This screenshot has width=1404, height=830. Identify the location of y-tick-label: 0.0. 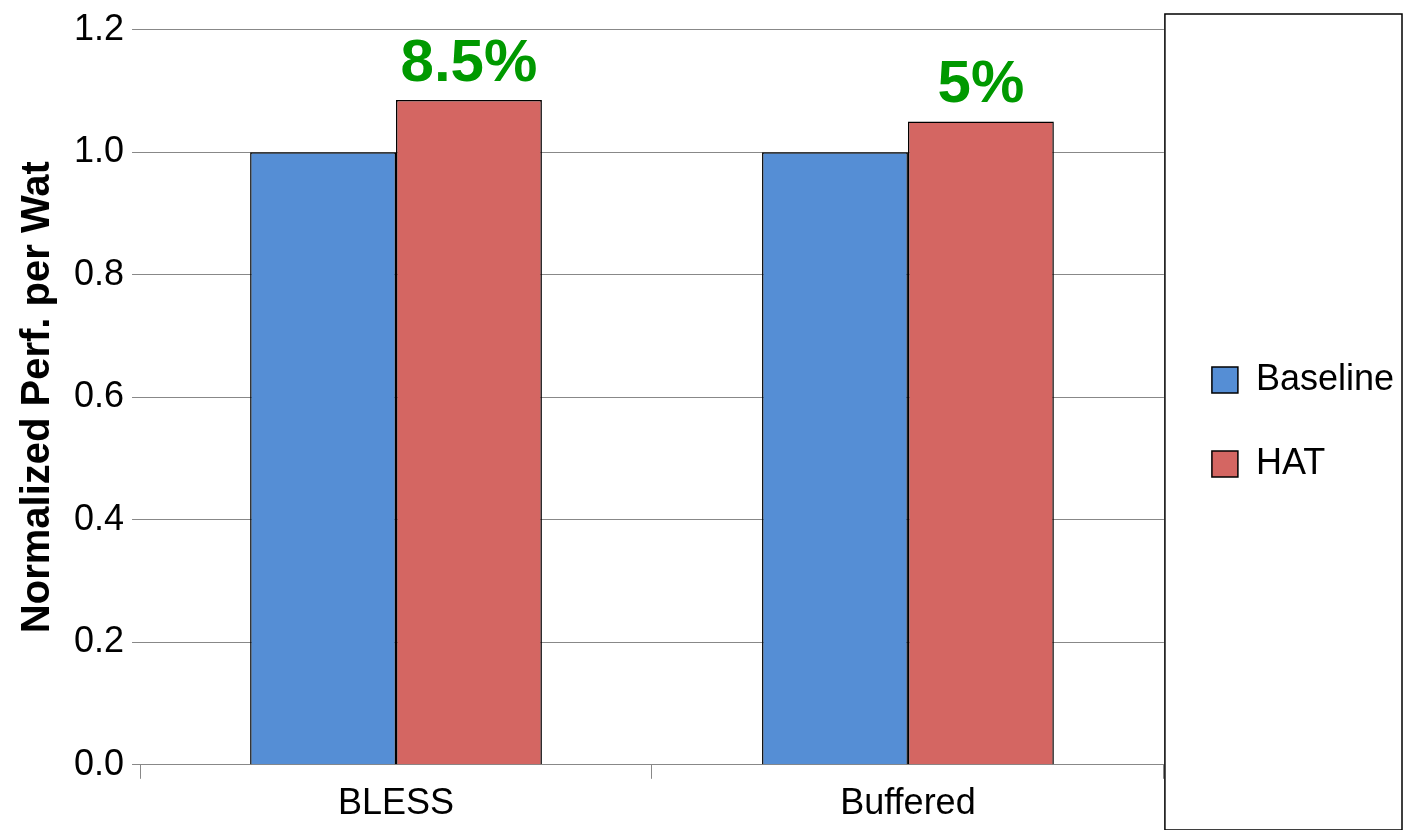
(99, 762).